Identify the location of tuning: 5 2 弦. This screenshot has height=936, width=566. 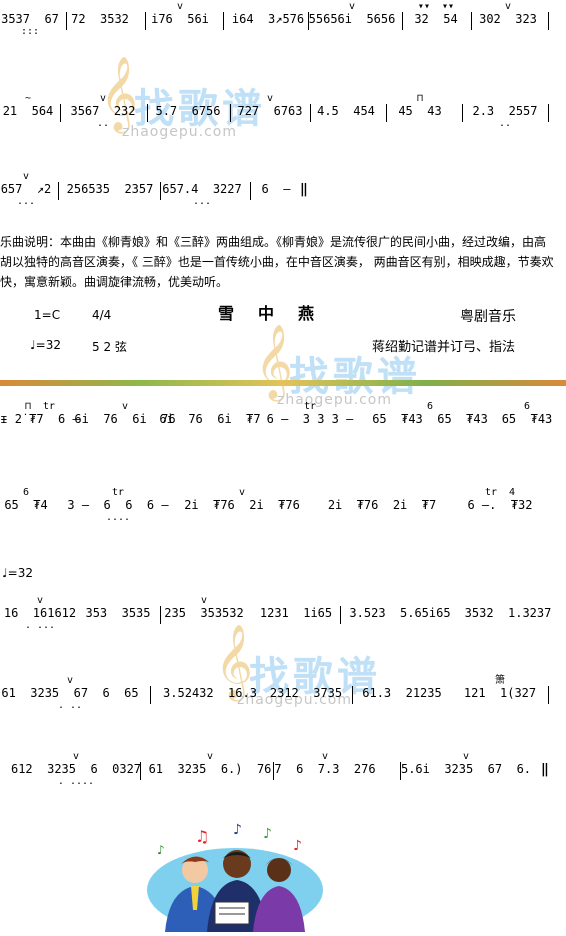
(109, 347).